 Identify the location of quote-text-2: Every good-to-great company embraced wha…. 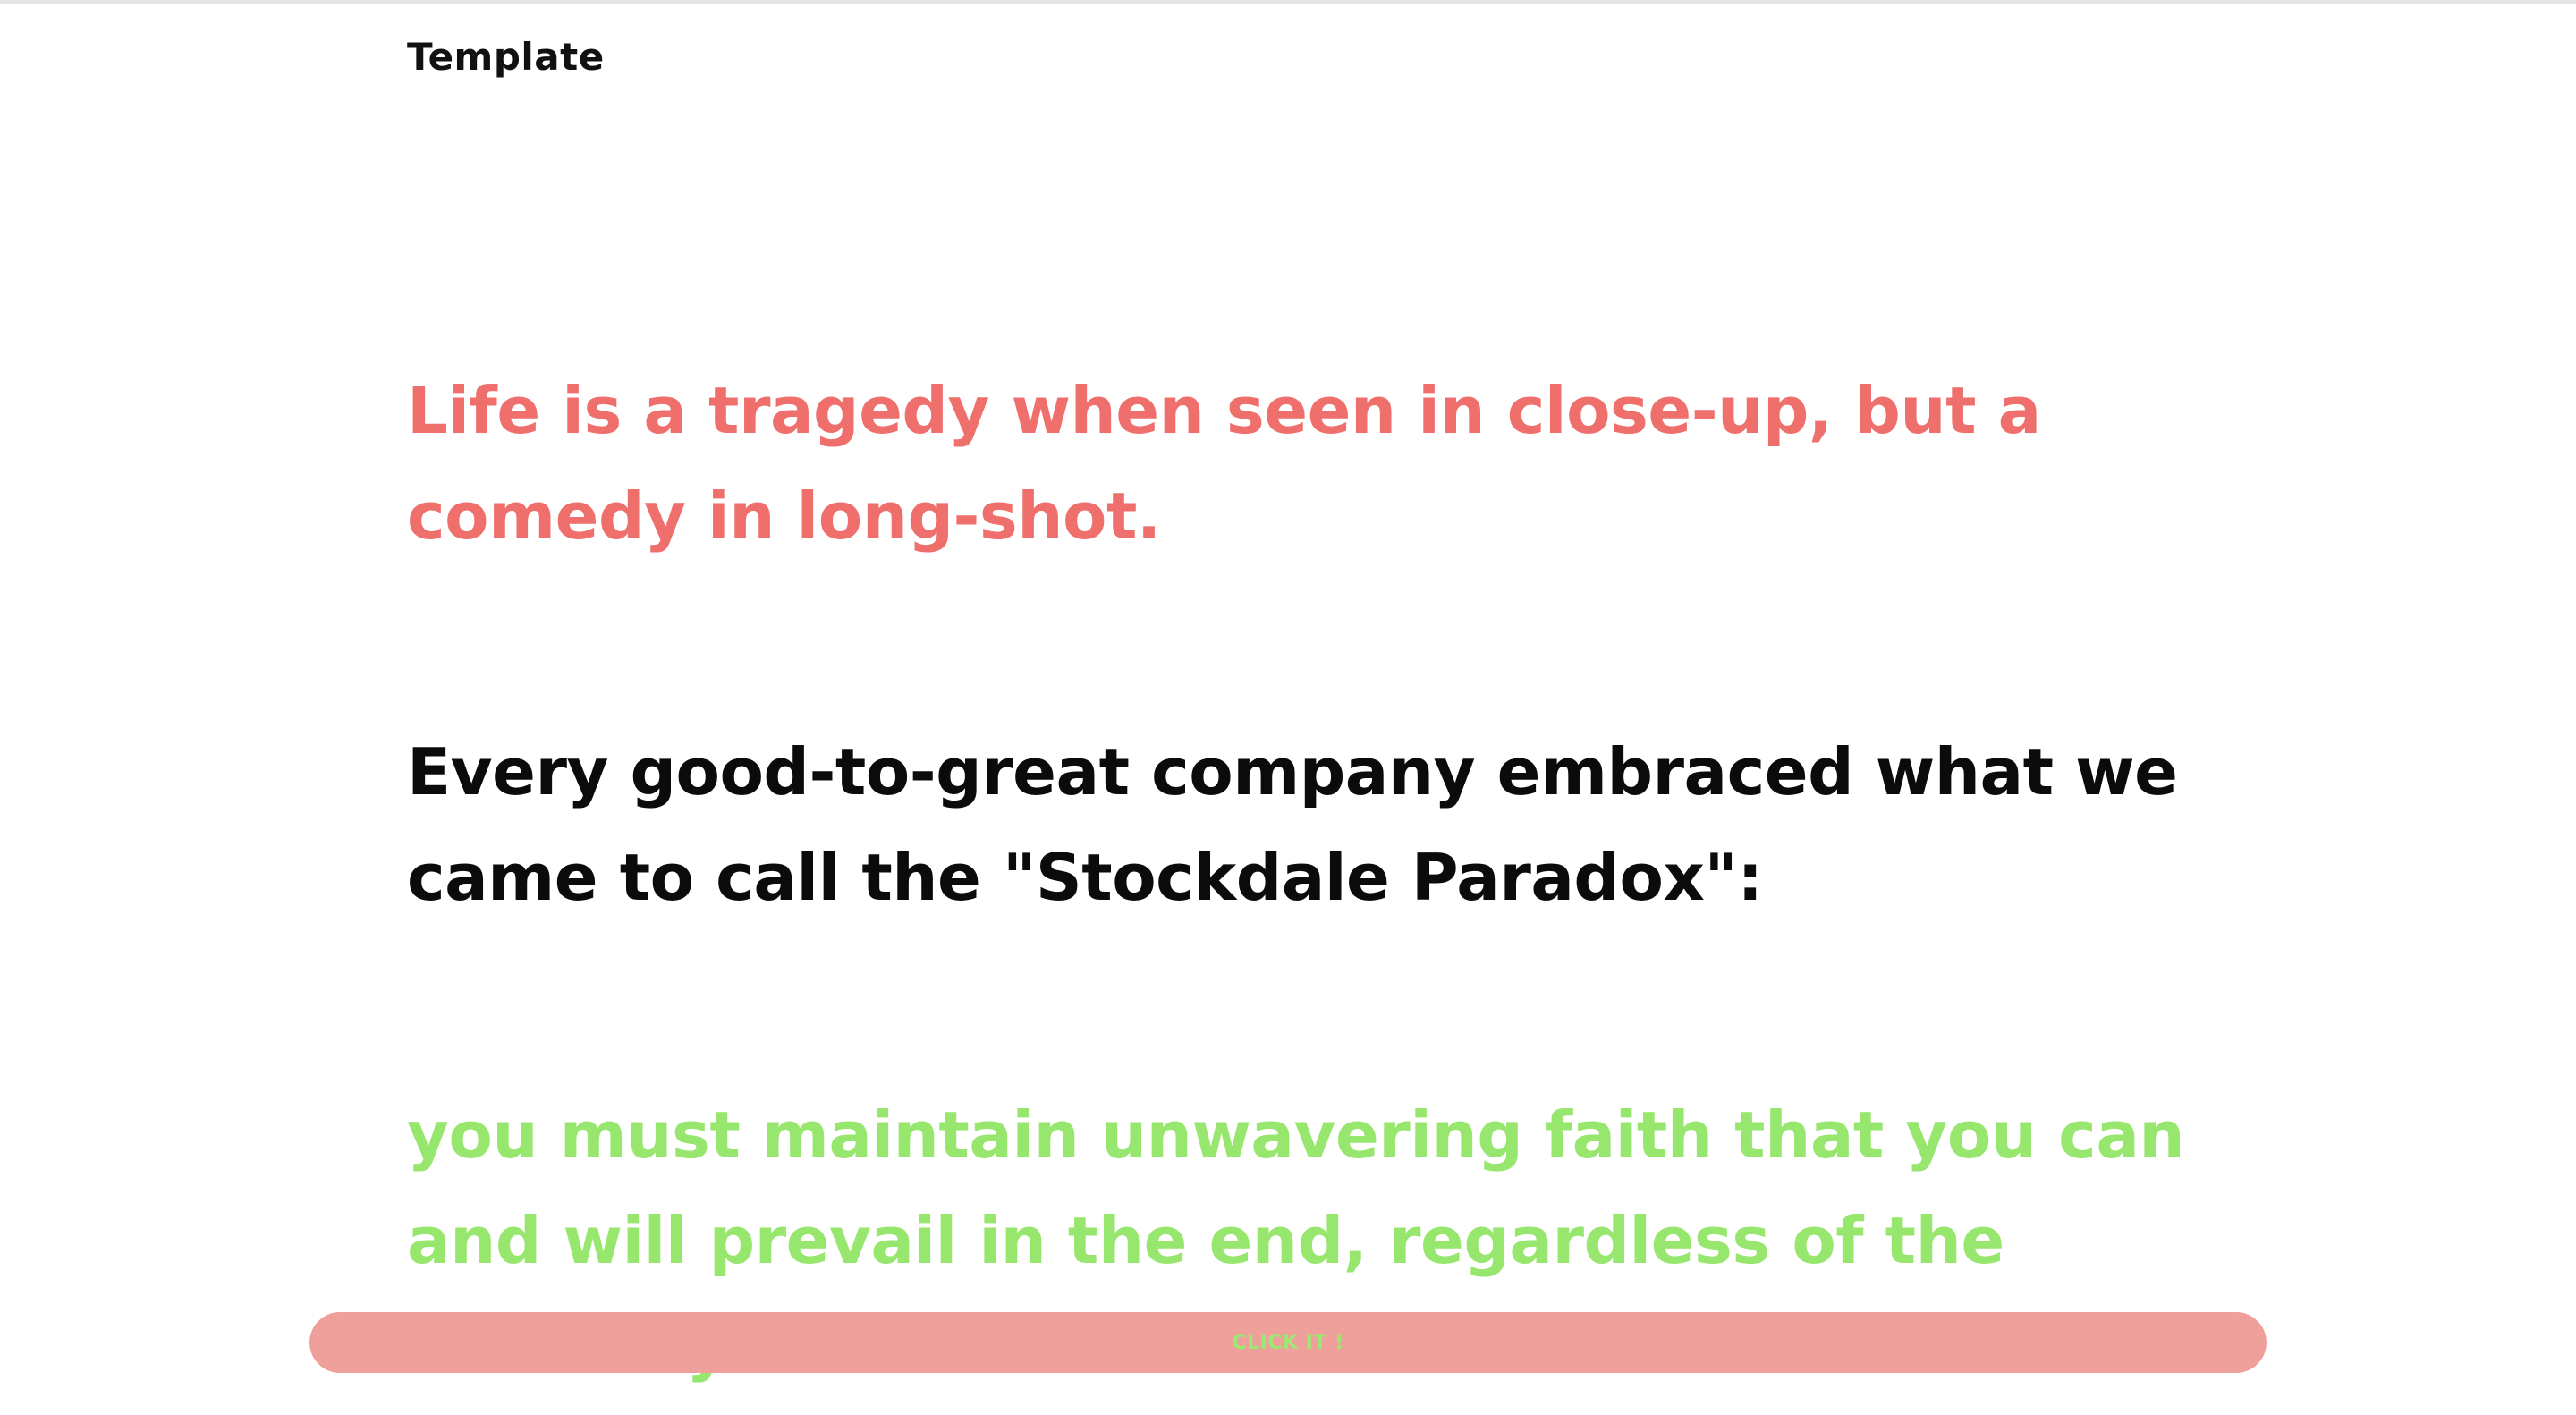
(1292, 824).